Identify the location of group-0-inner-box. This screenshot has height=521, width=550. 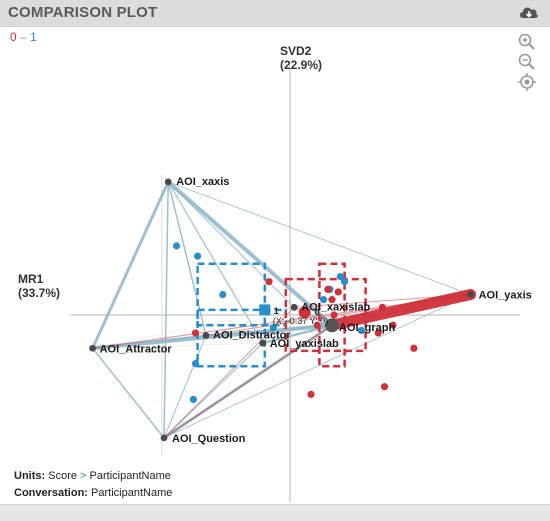
(332, 315).